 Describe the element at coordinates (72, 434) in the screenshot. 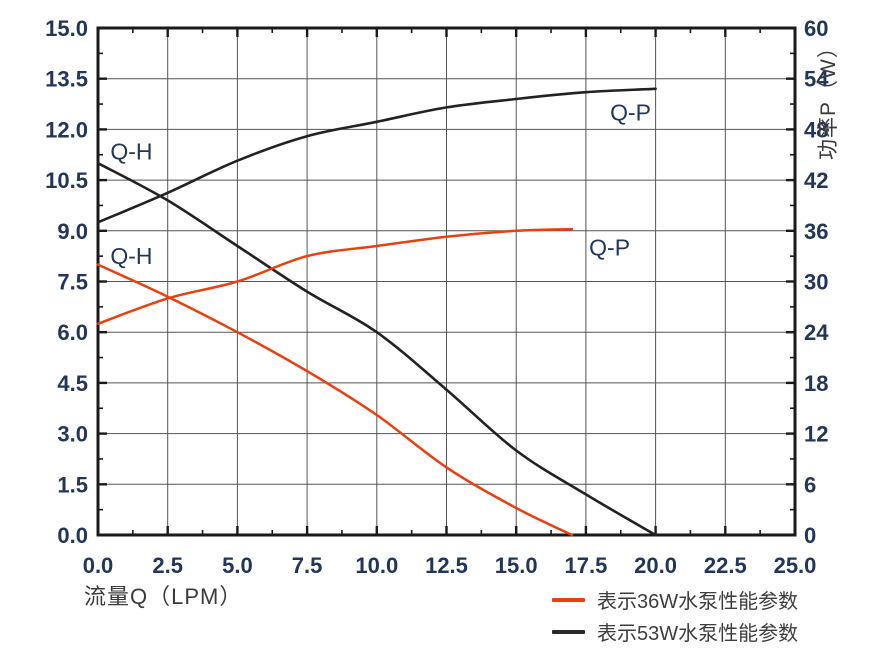

I see `y-left-tick-label: 3.0` at that location.